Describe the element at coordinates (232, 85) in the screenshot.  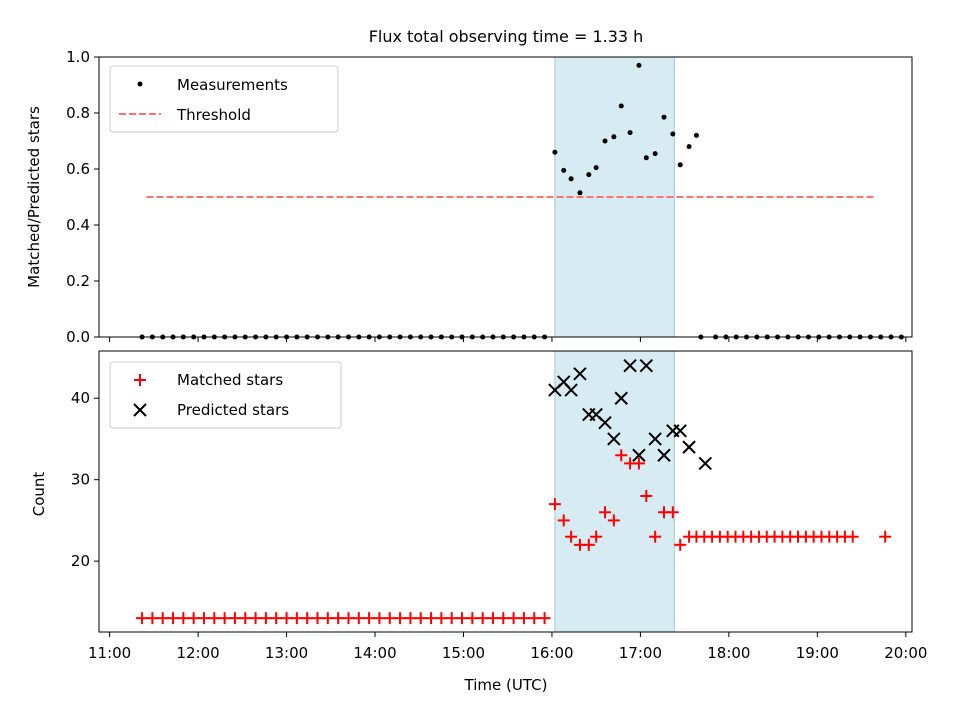
I see `legend-measurements-label: Measurements` at that location.